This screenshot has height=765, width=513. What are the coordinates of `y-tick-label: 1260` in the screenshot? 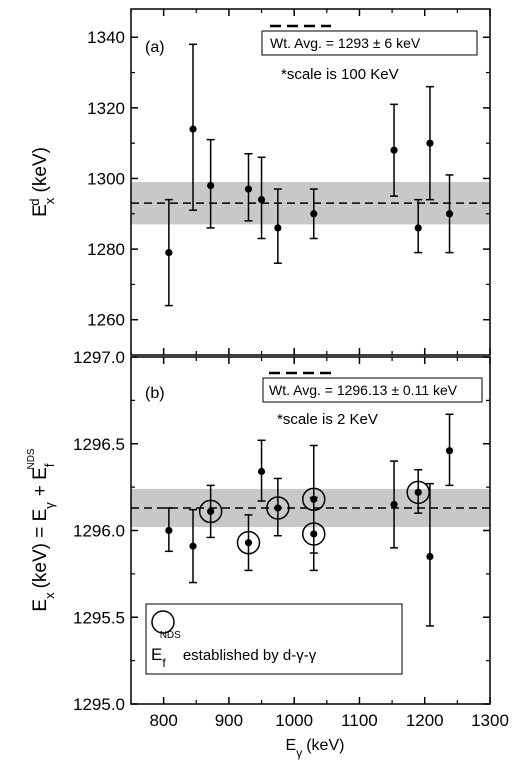 It's located at (106, 320).